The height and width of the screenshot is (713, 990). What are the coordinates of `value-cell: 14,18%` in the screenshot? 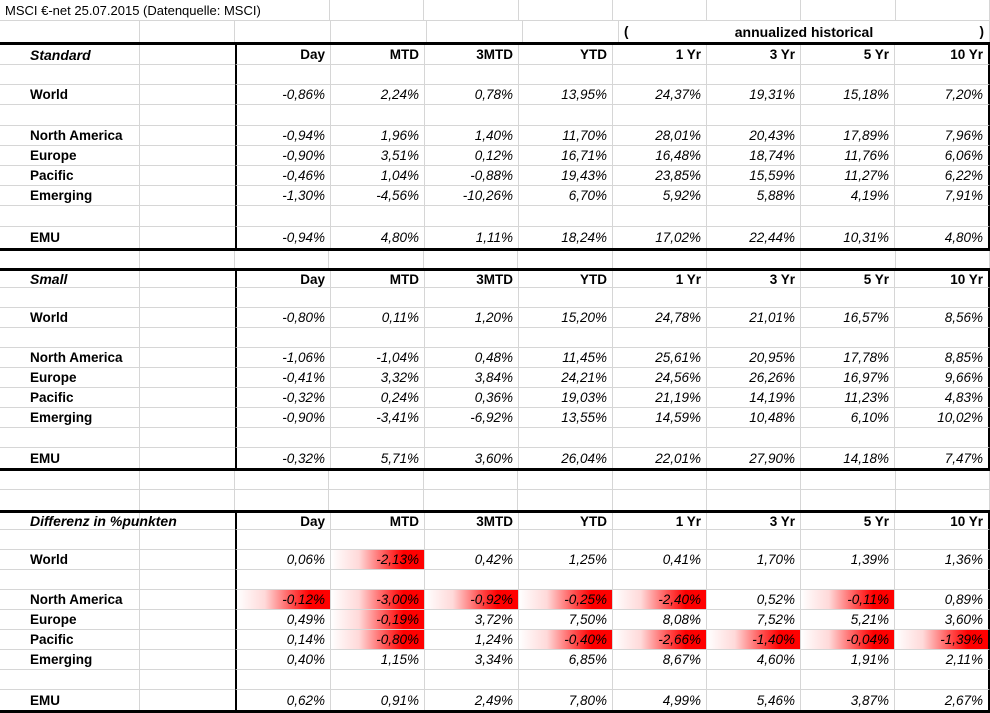 It's located at (848, 458).